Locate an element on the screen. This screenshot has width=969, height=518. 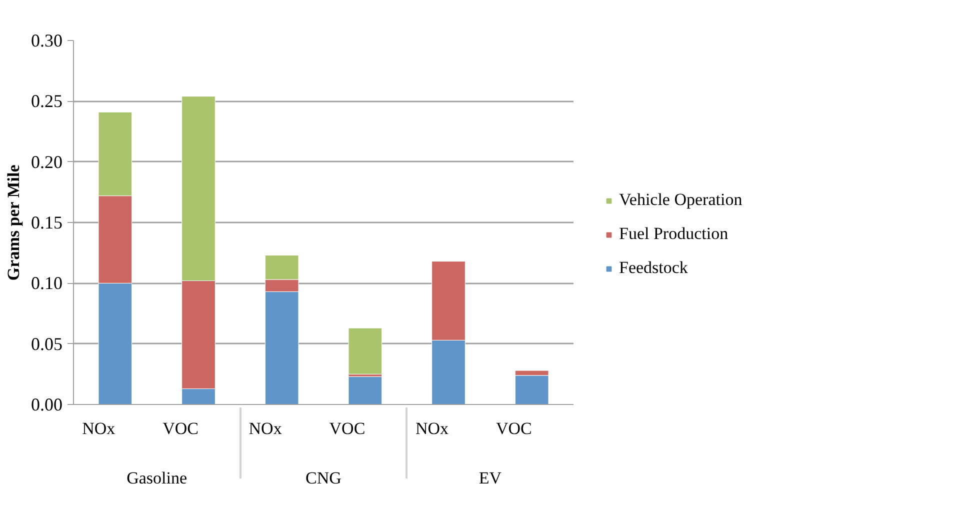
y-tick-label: 0.25 is located at coordinates (46, 101).